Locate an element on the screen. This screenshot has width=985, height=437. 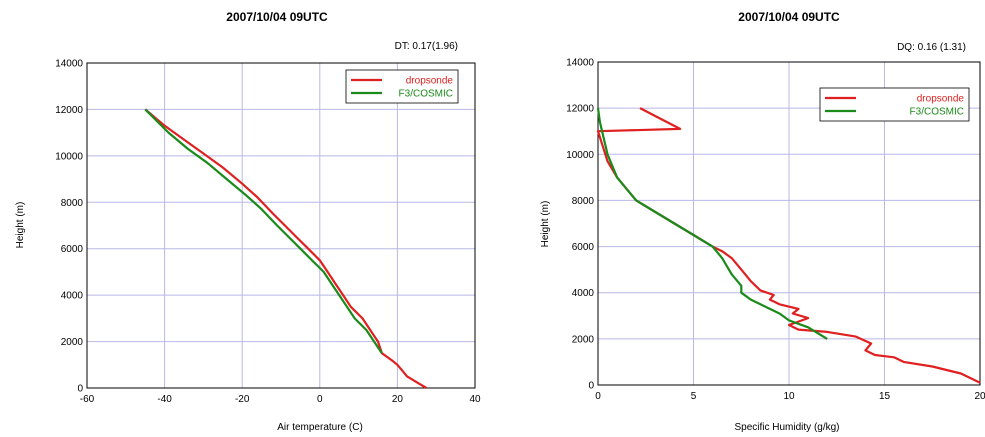
x-tick-label: 5 is located at coordinates (694, 396).